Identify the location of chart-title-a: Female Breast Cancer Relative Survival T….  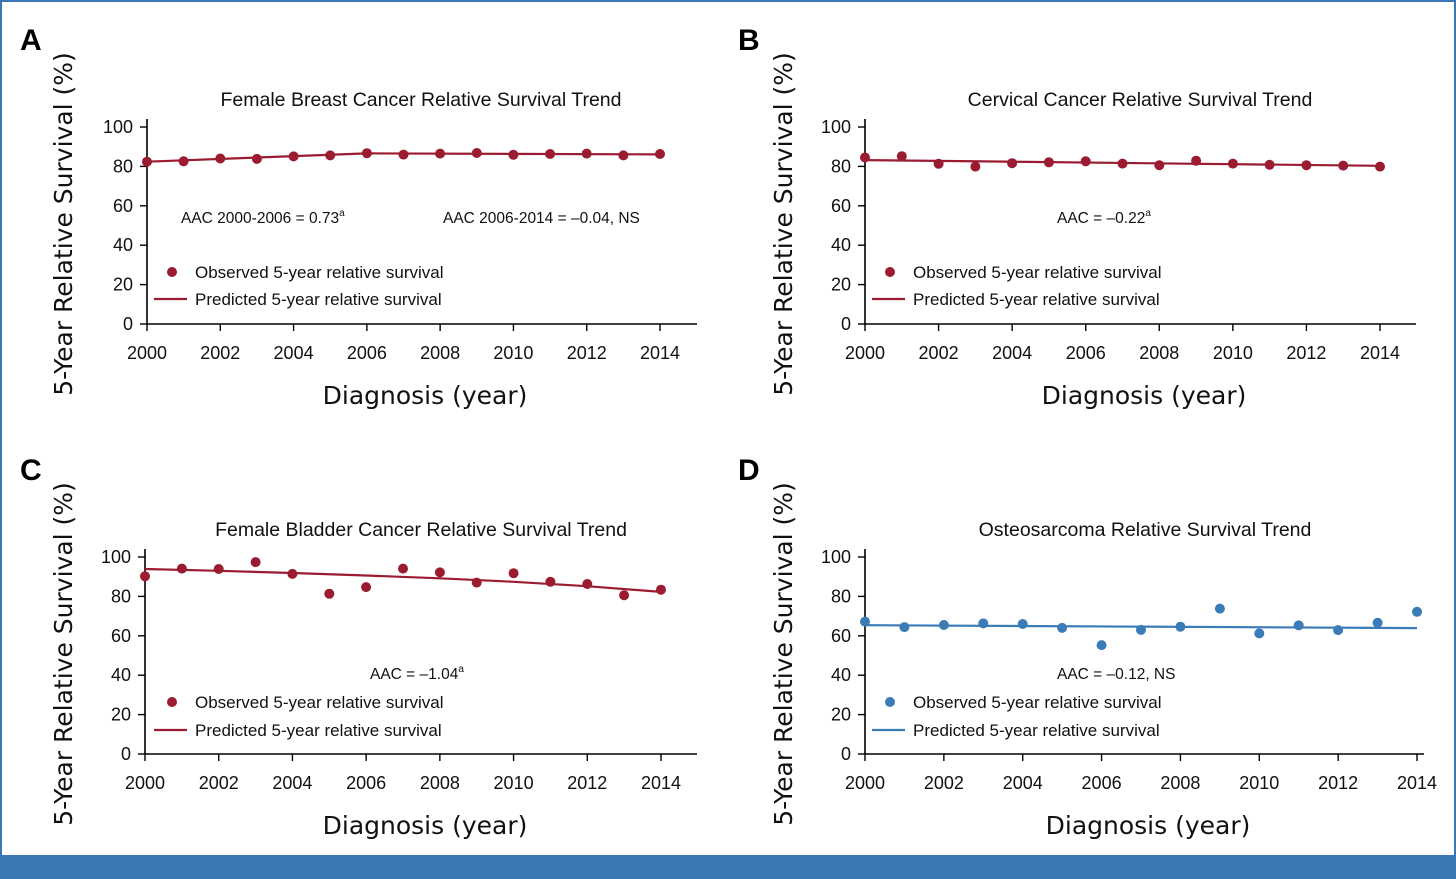
(421, 100).